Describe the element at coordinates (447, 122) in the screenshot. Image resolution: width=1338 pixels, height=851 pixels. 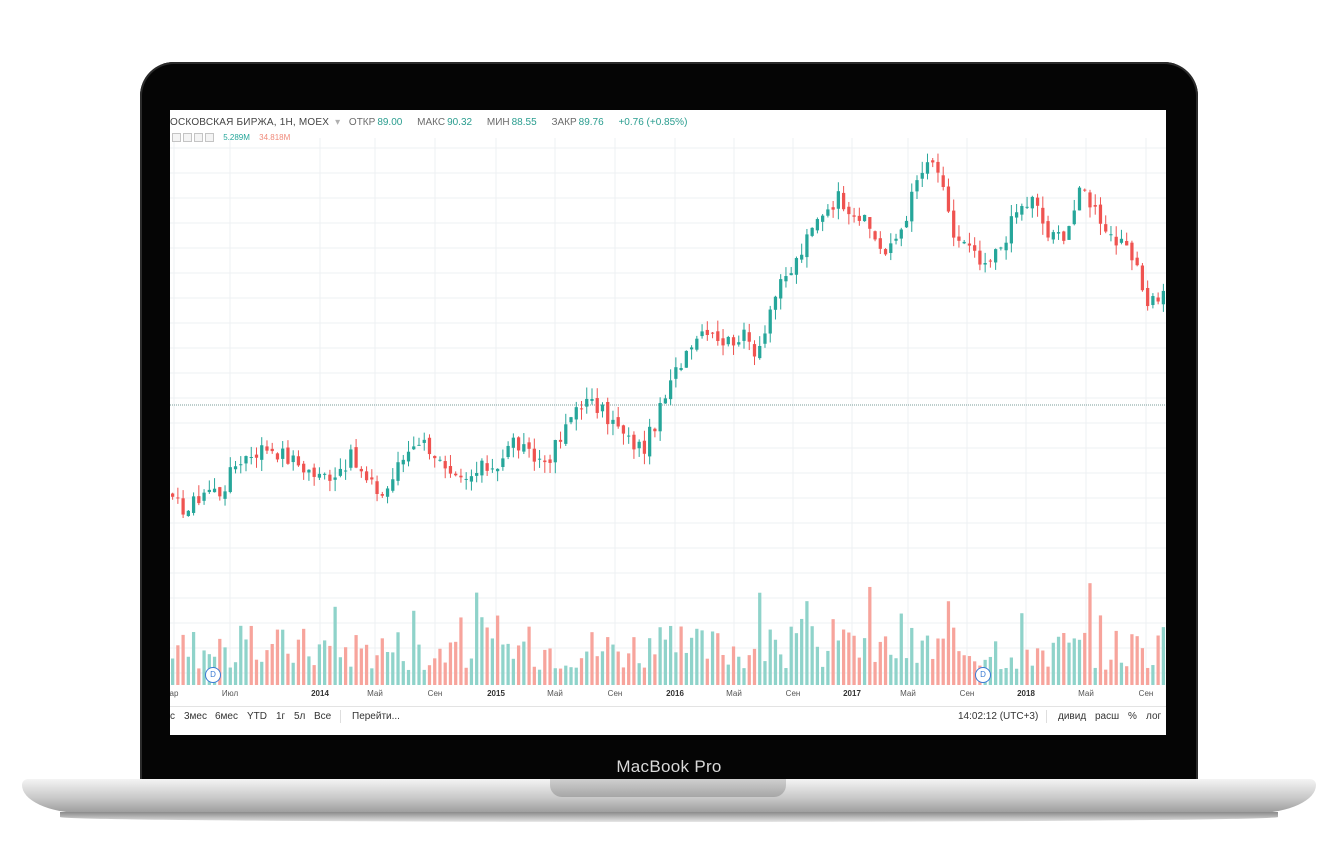
I see `high-stat: МАКС 90.32` at that location.